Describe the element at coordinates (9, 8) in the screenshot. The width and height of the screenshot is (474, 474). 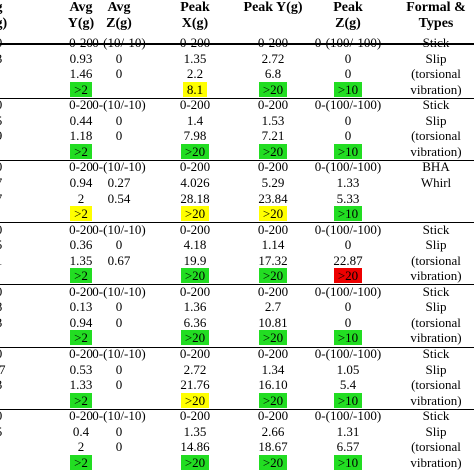
I see `header-line: g` at that location.